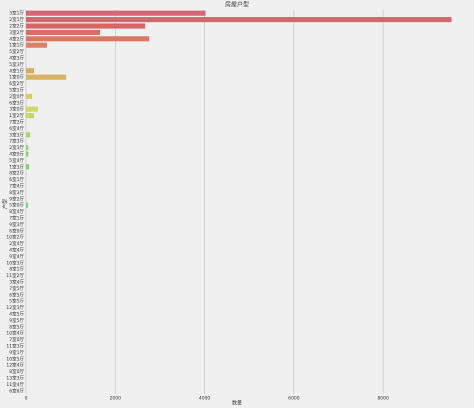 The width and height of the screenshot is (474, 408). What do you see at coordinates (116, 399) in the screenshot?
I see `x-tick-label: 2000` at bounding box center [116, 399].